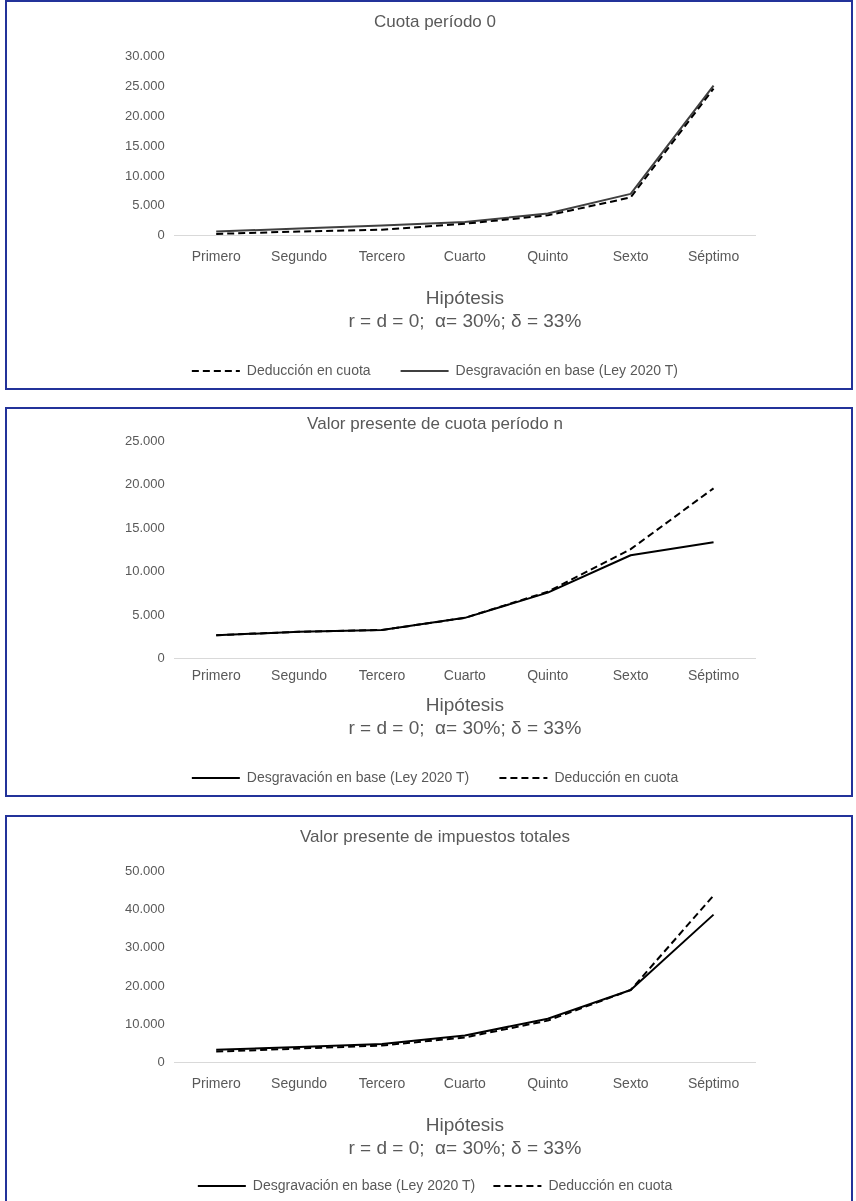 The width and height of the screenshot is (856, 1201). I want to click on chart-title: Valor presente de impuestos totales, so click(435, 836).